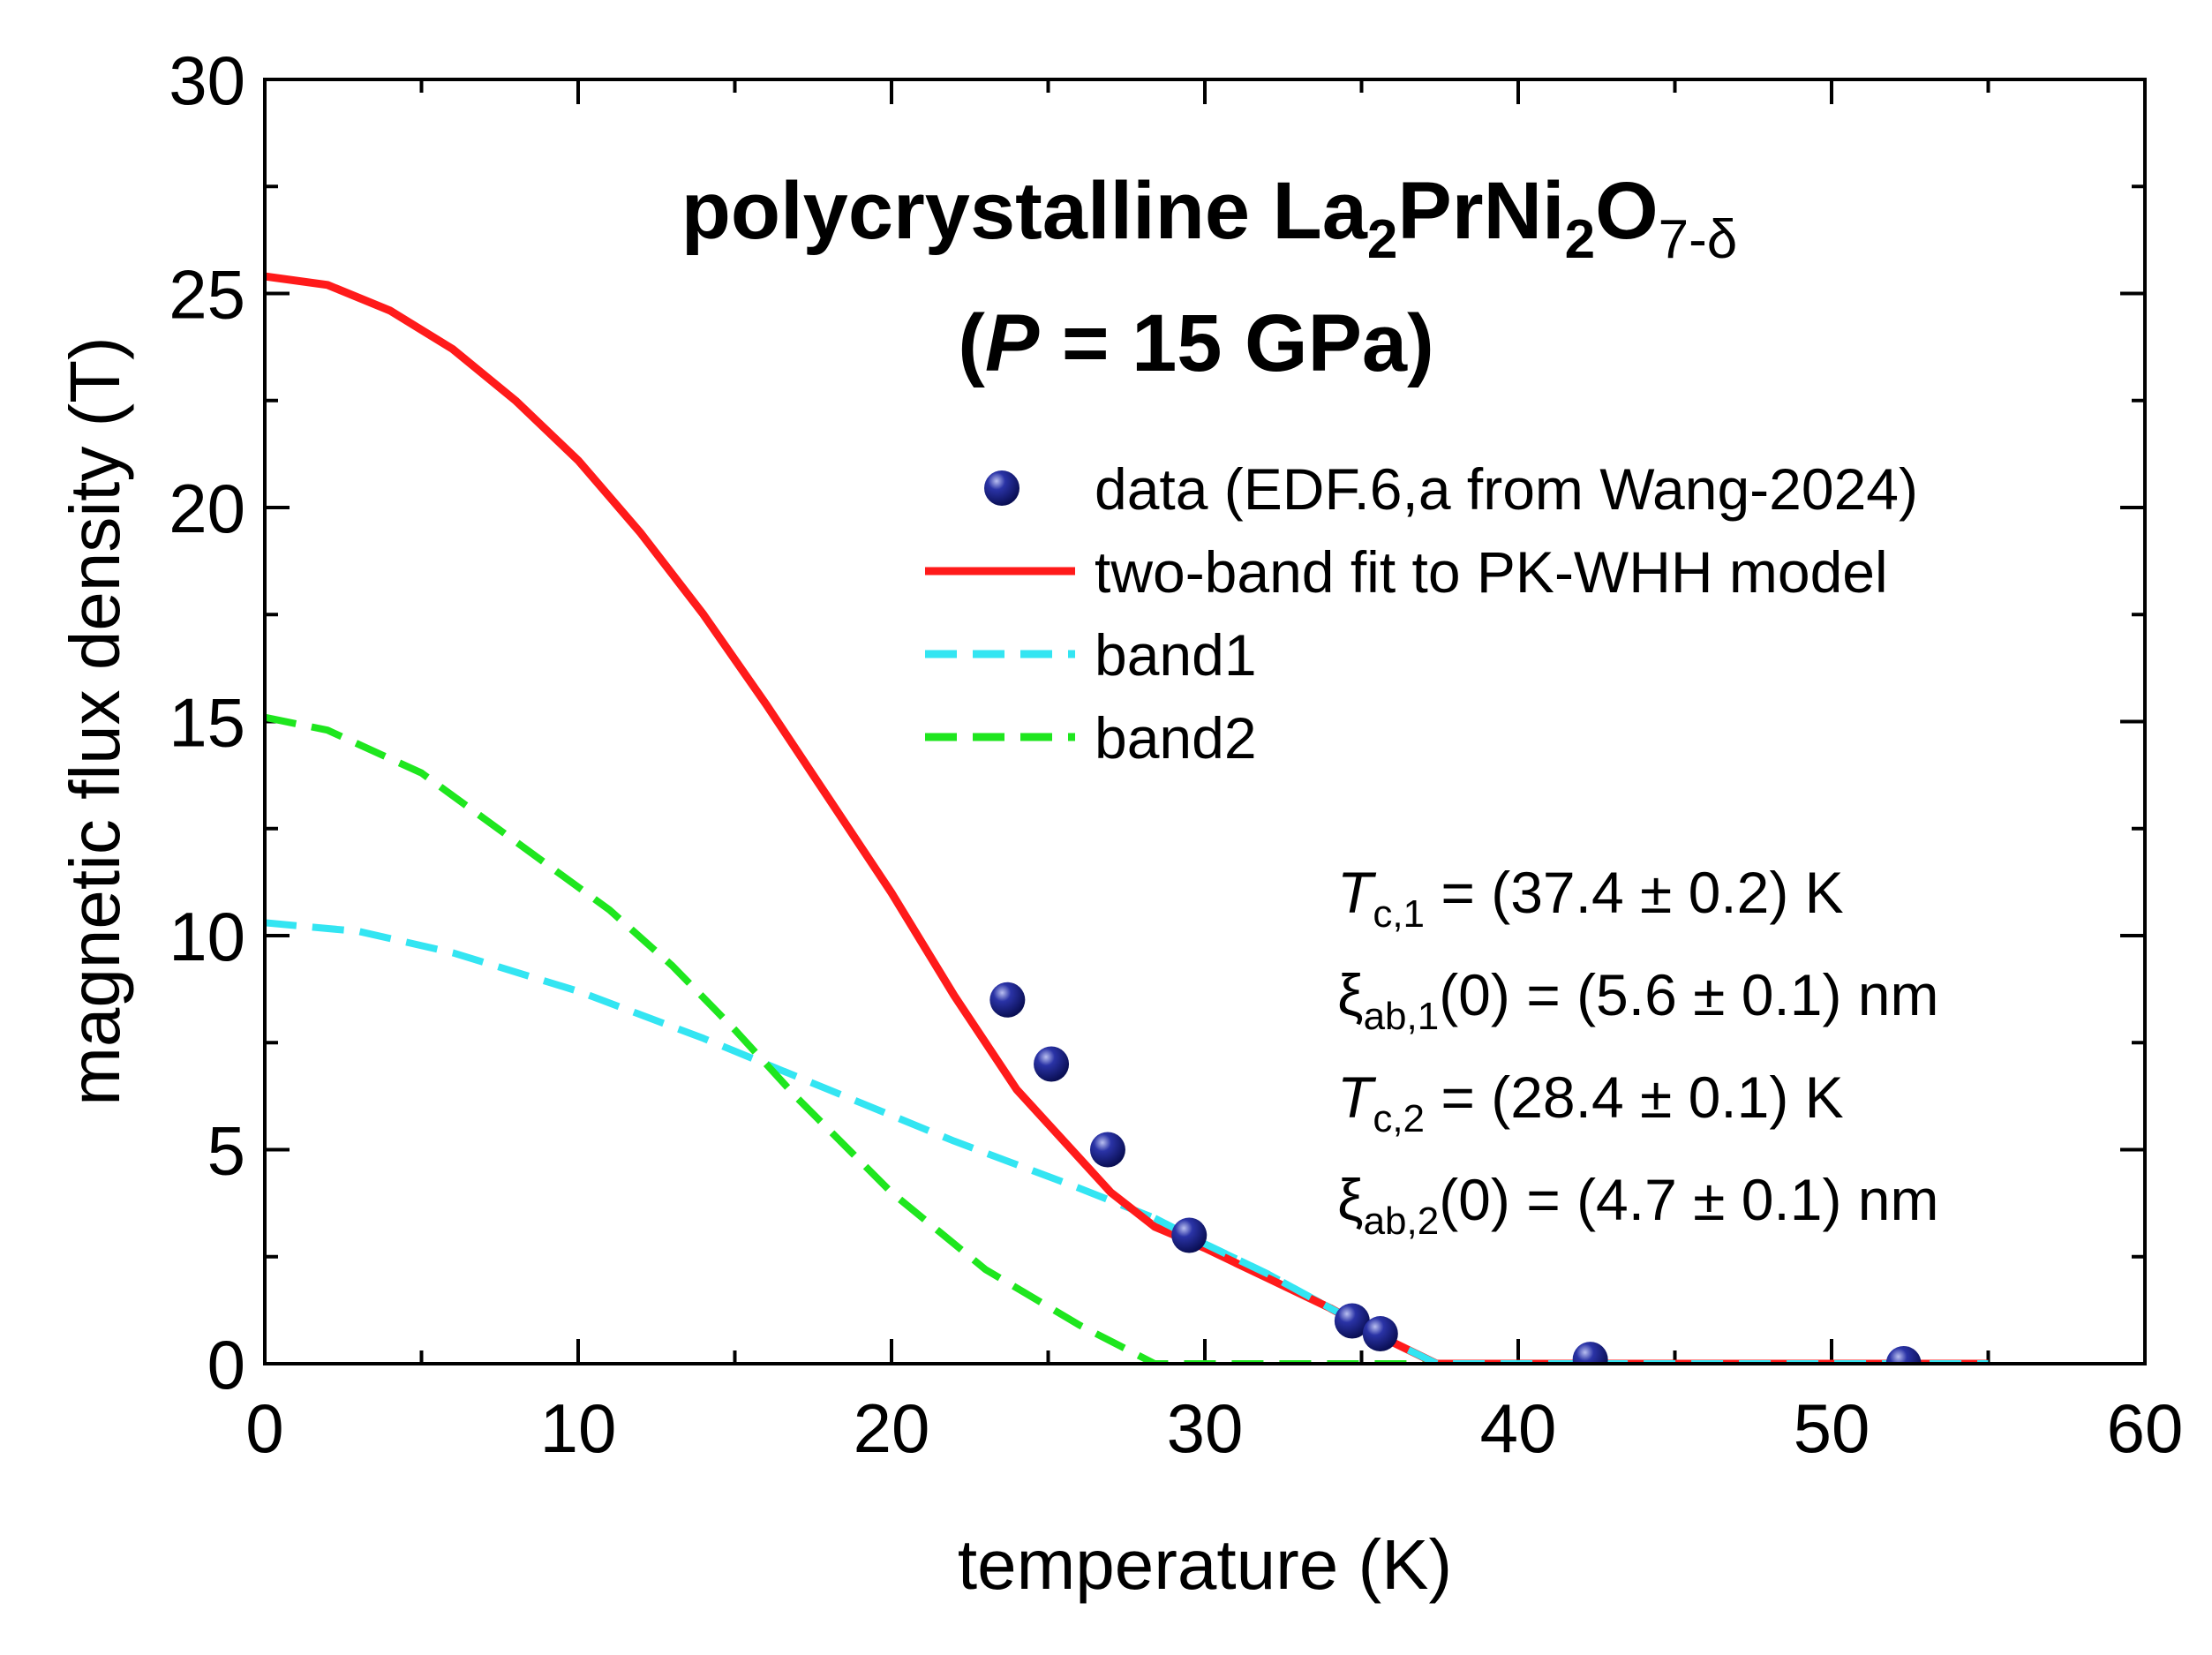 This screenshot has width=2212, height=1655. Describe the element at coordinates (264, 1428) in the screenshot. I see `x-tick-label-0: 0` at that location.